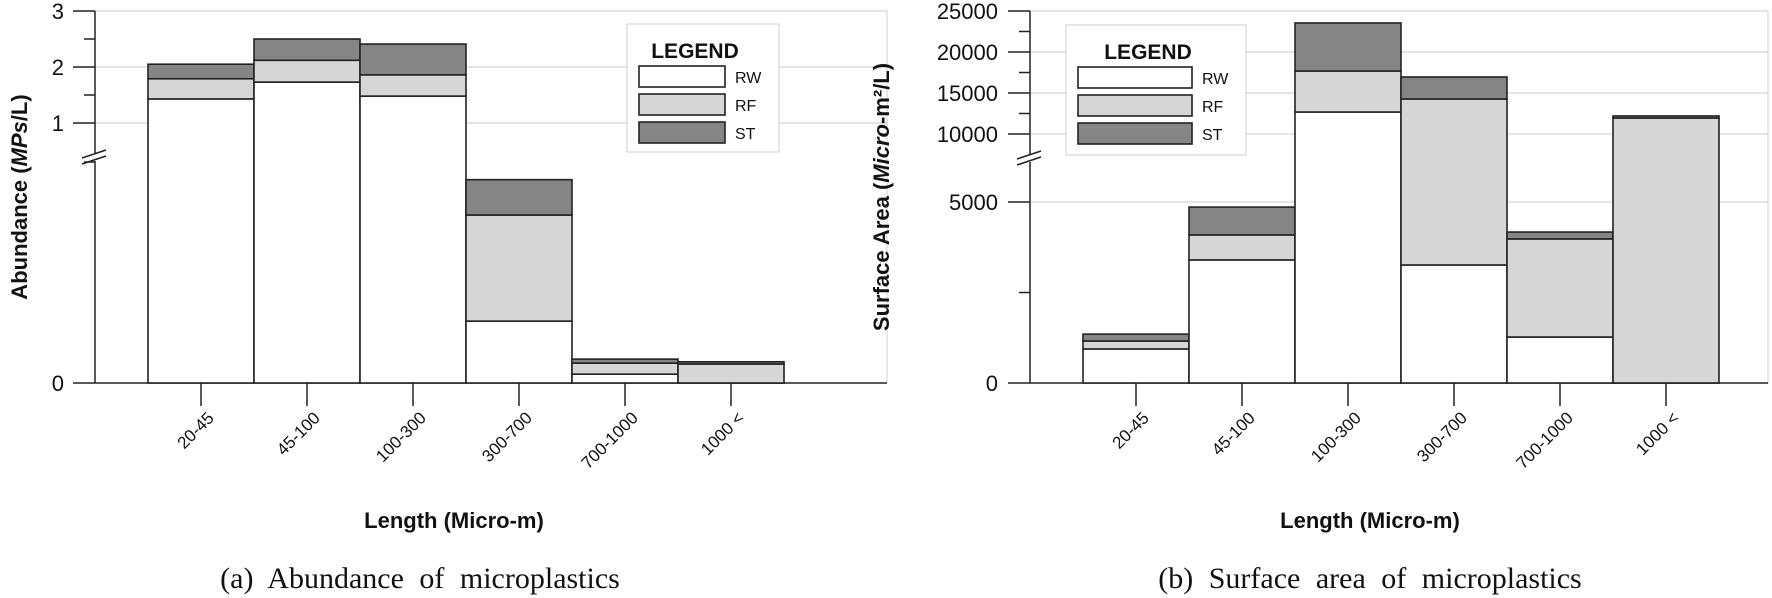 This screenshot has height=598, width=1772. Describe the element at coordinates (881, 153) in the screenshot. I see `y-axis-label-part: Micro` at that location.